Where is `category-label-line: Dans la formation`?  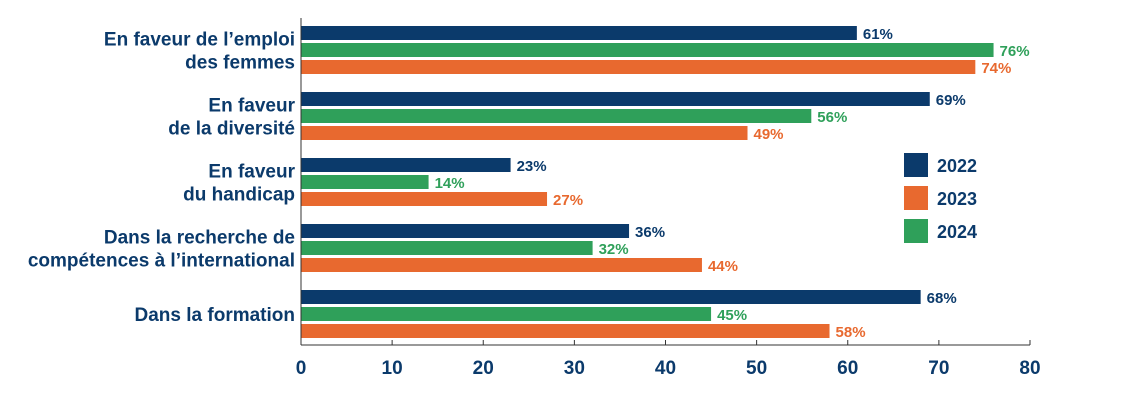 category-label-line: Dans la formation is located at coordinates (215, 315).